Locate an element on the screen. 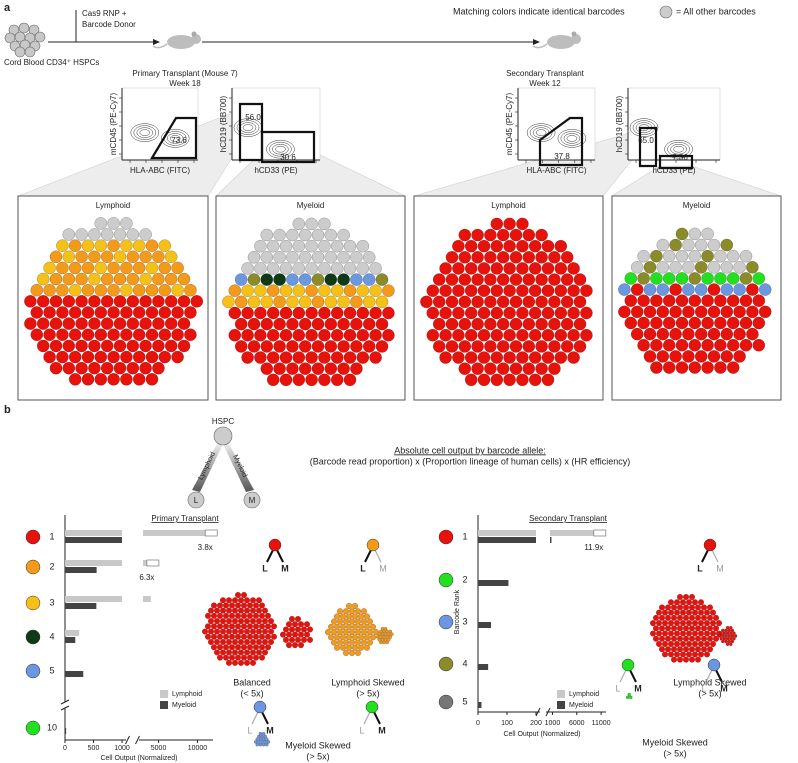 The height and width of the screenshot is (763, 798). contour is located at coordinates (678, 149).